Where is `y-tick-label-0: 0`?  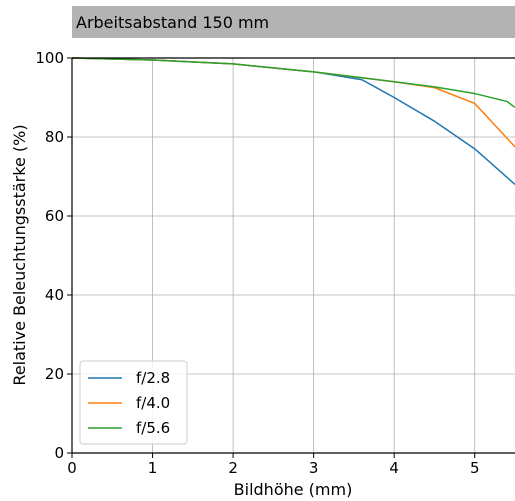 y-tick-label-0: 0 is located at coordinates (59, 453).